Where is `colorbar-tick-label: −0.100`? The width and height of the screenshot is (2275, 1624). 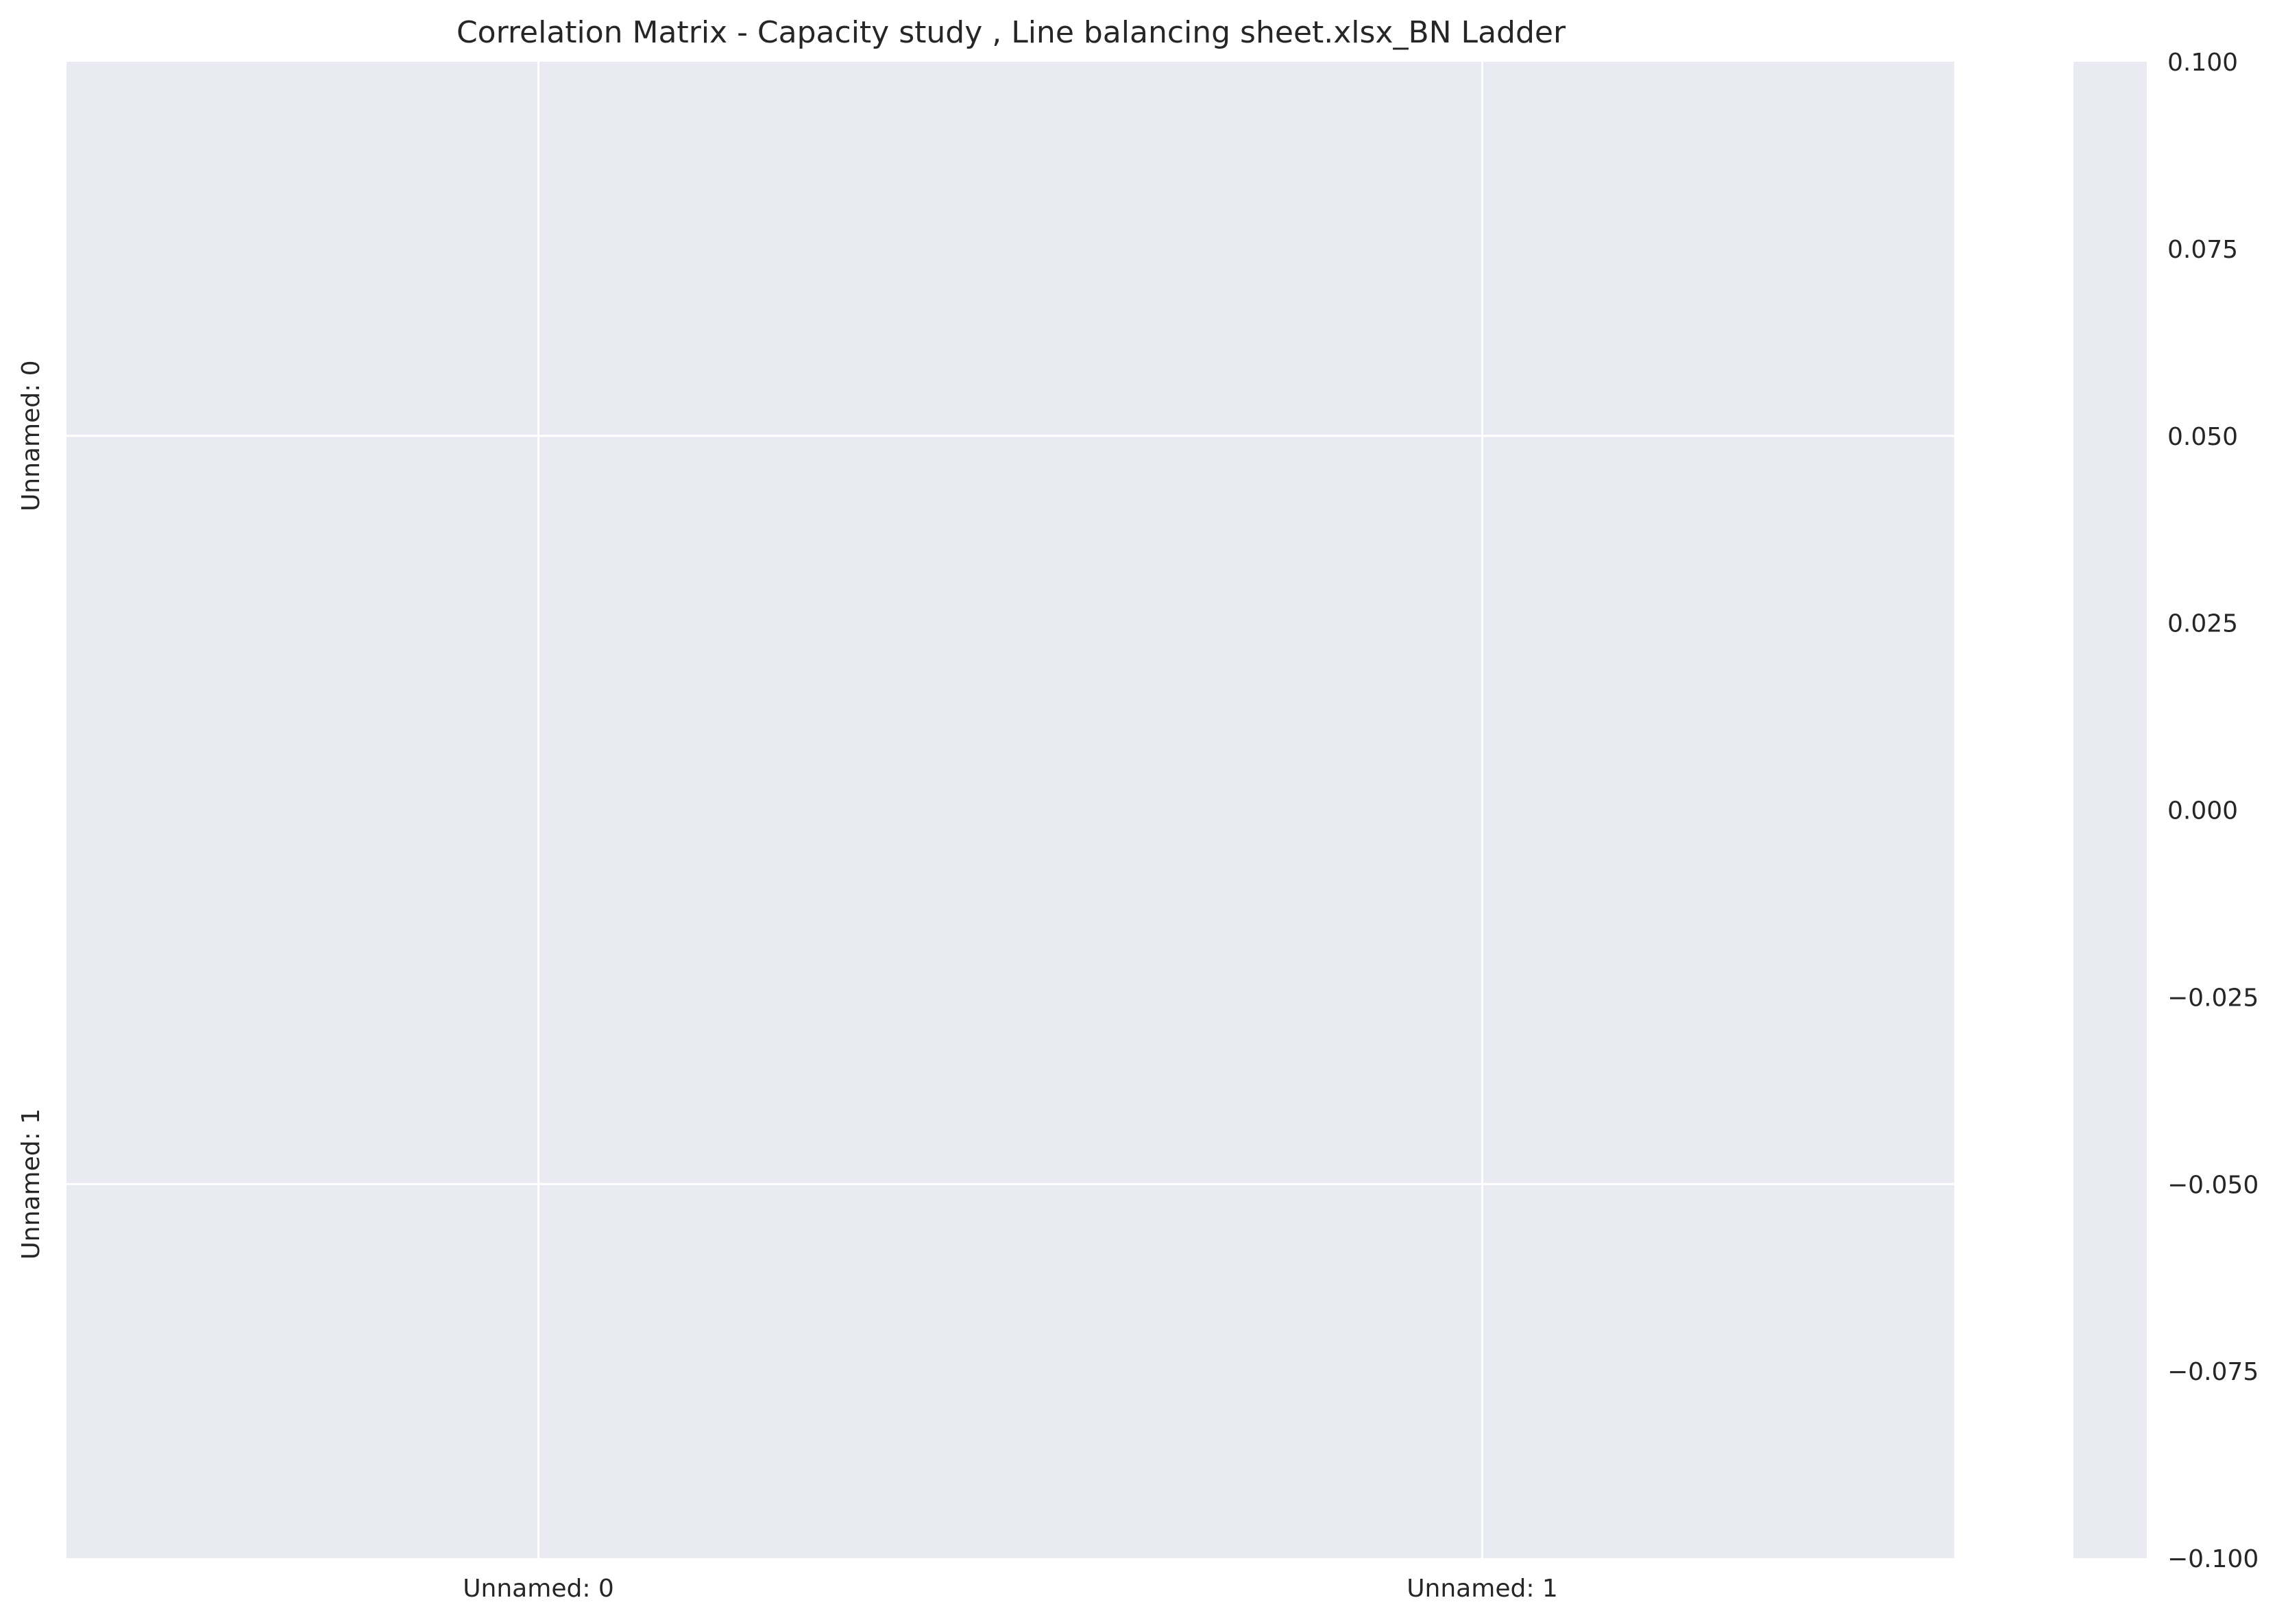 colorbar-tick-label: −0.100 is located at coordinates (2213, 1559).